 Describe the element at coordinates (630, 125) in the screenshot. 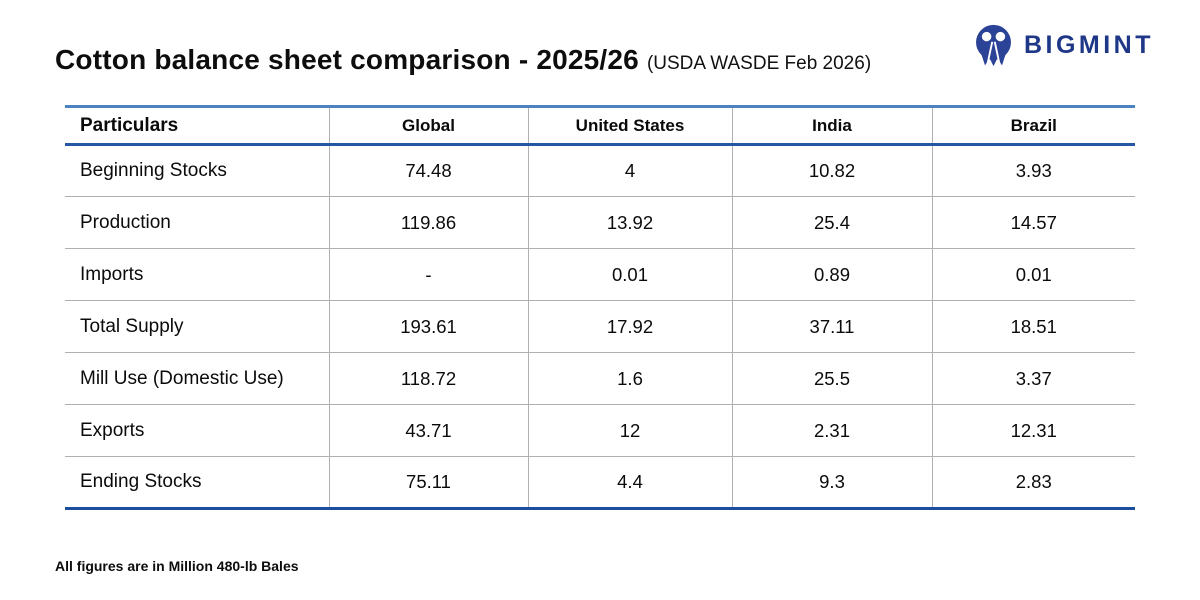

I see `col-header-united-states: United States` at that location.